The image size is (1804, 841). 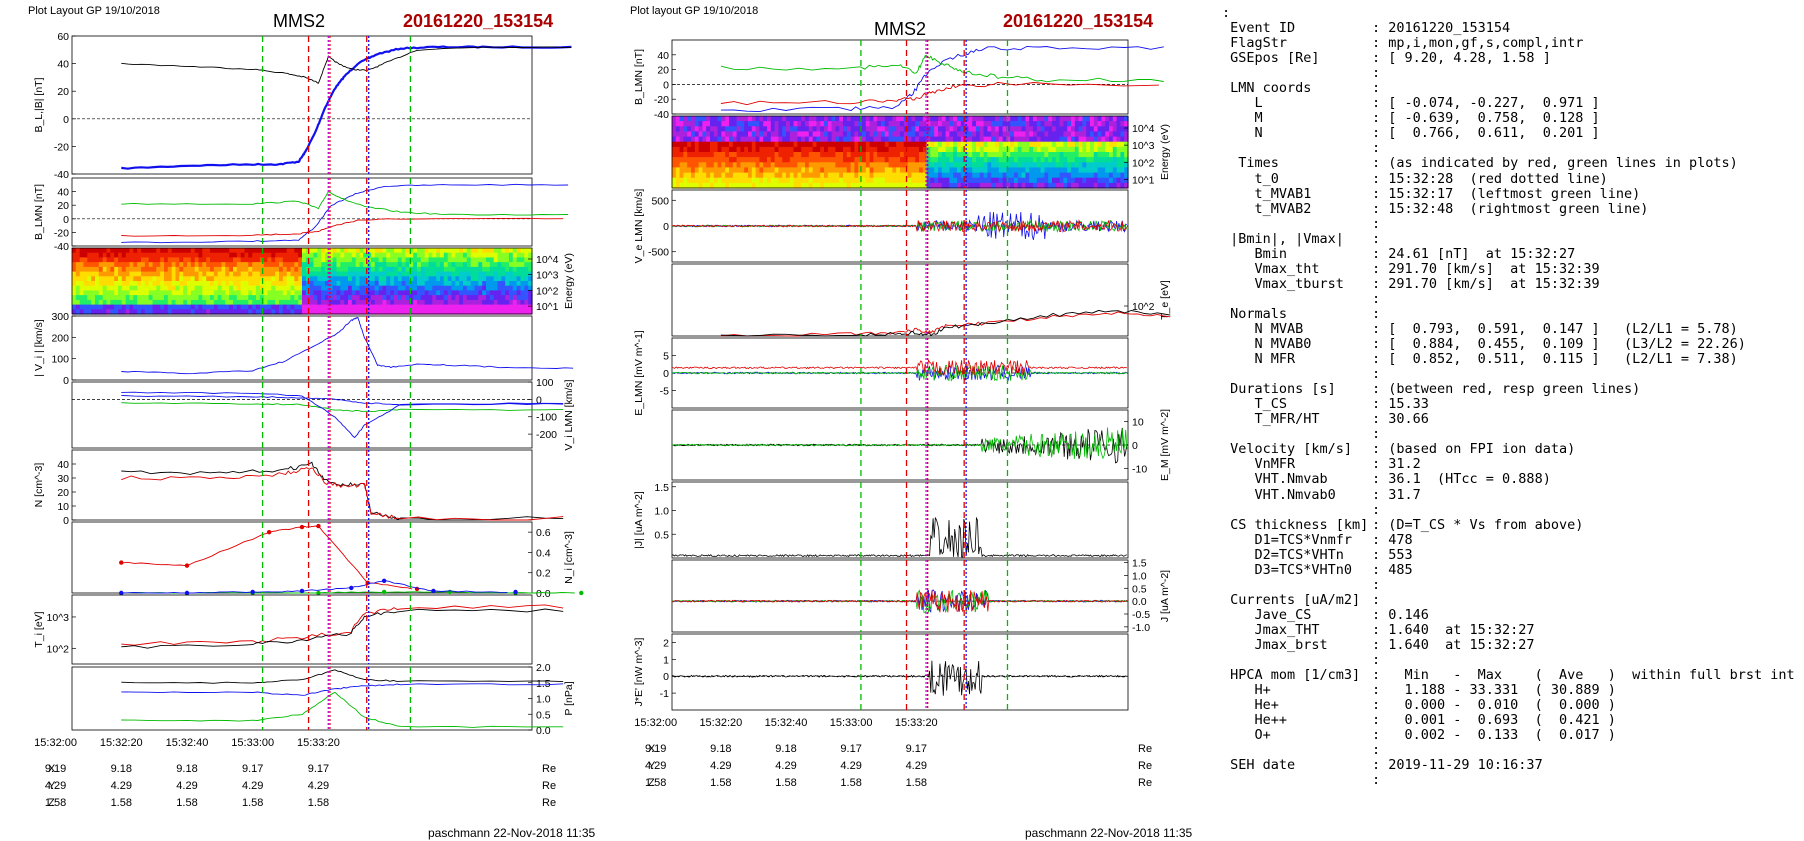 What do you see at coordinates (545, 383) in the screenshot?
I see `left-ytick-label: 100` at bounding box center [545, 383].